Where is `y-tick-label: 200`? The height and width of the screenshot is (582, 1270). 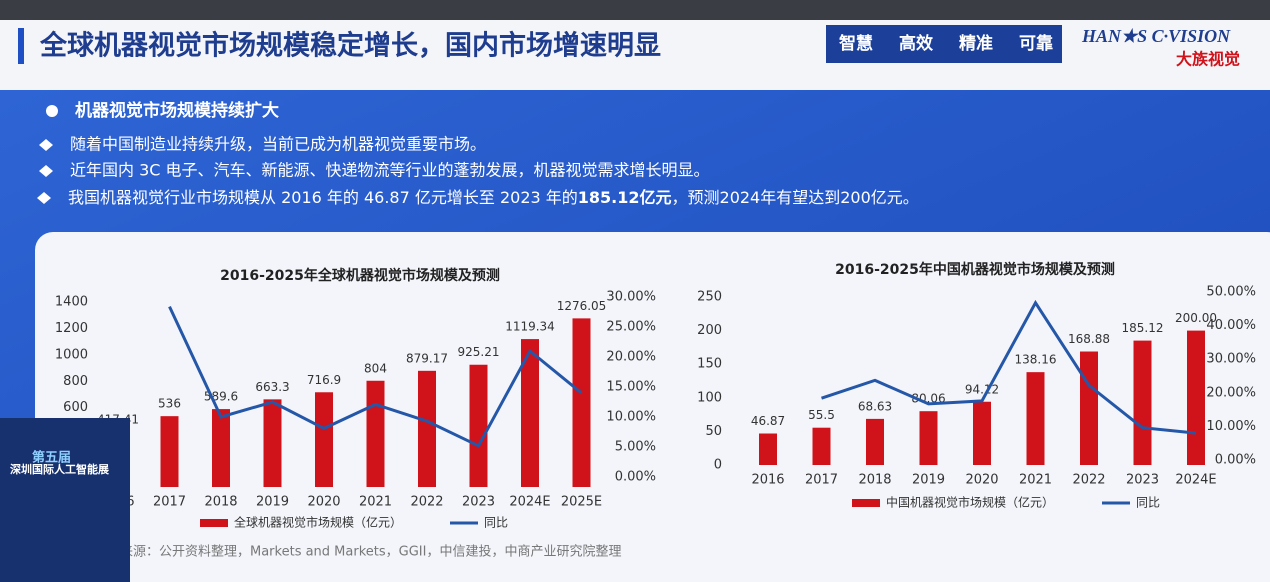 y-tick-label: 200 is located at coordinates (709, 330).